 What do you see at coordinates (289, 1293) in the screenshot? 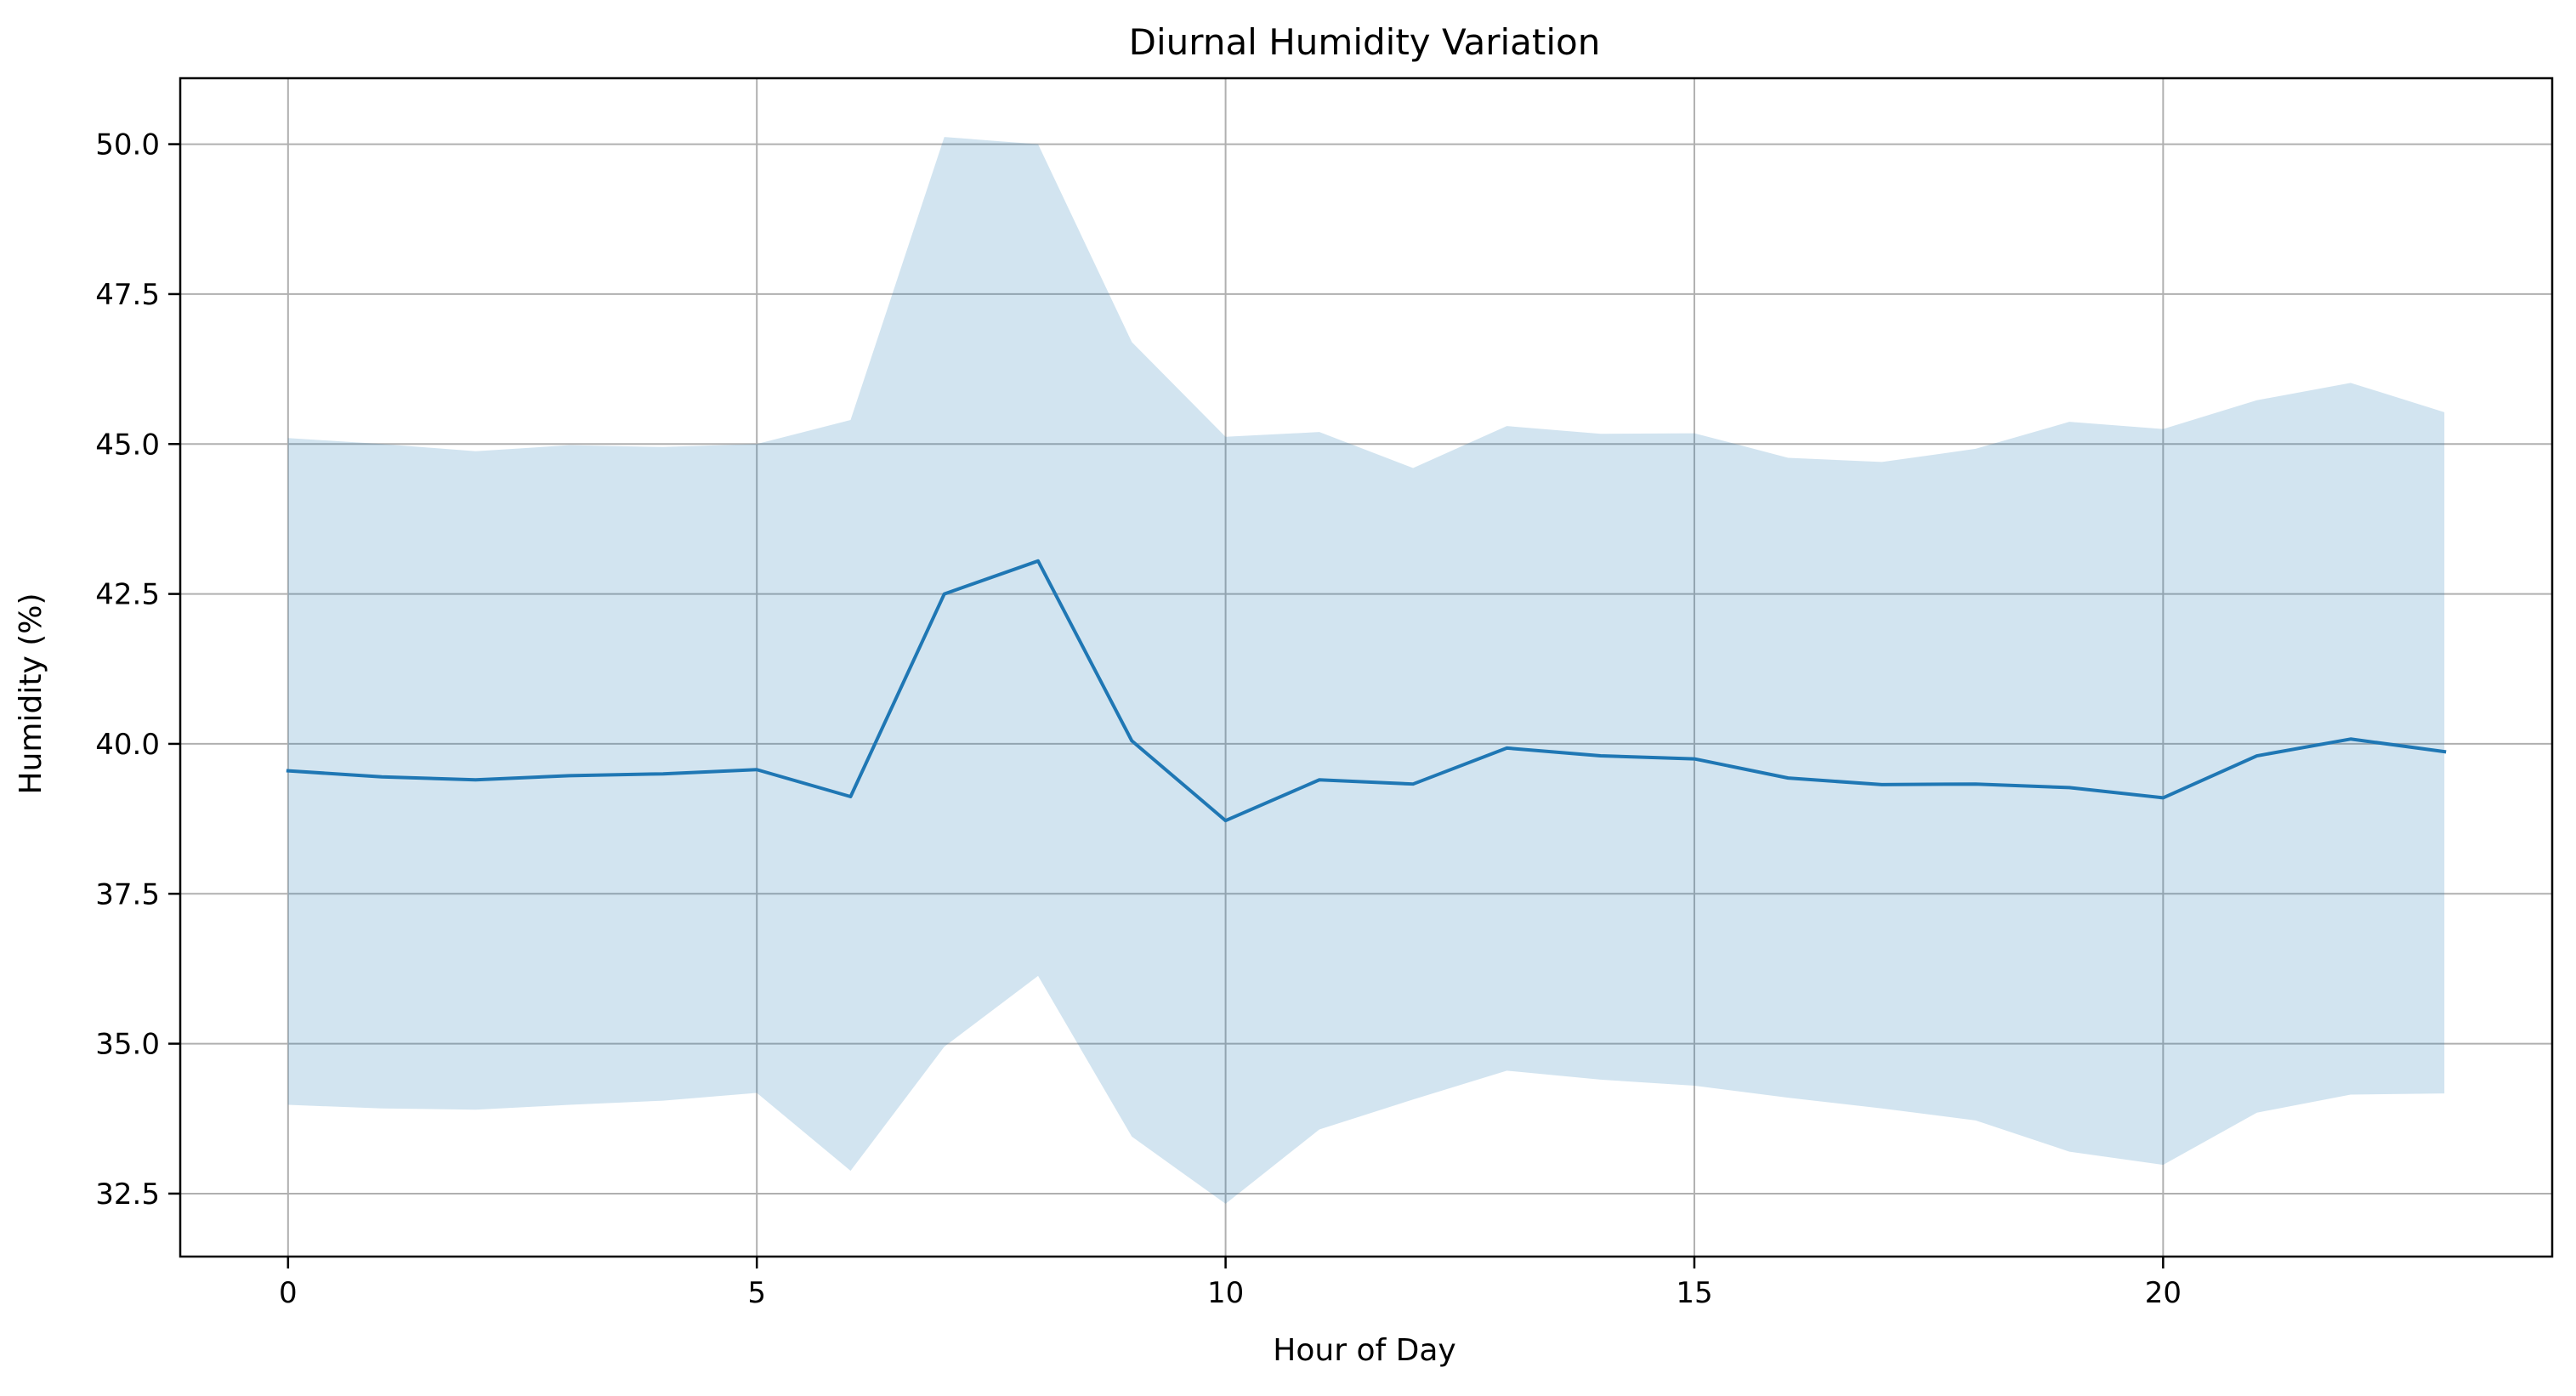
I see `x-tick-label: 0` at bounding box center [289, 1293].